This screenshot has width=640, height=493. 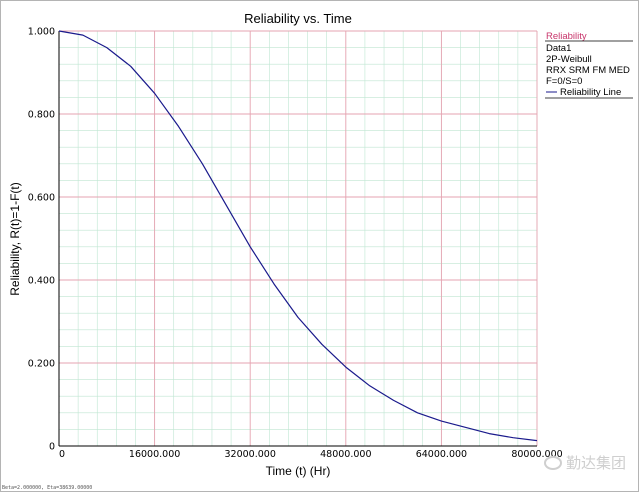 I want to click on legend-line-fs: F=0/S=0, so click(x=564, y=81).